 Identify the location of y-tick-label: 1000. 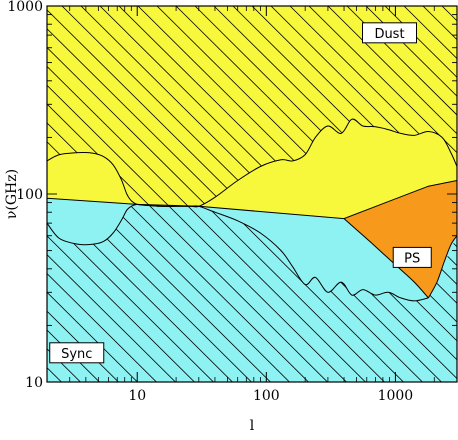
(25, 7).